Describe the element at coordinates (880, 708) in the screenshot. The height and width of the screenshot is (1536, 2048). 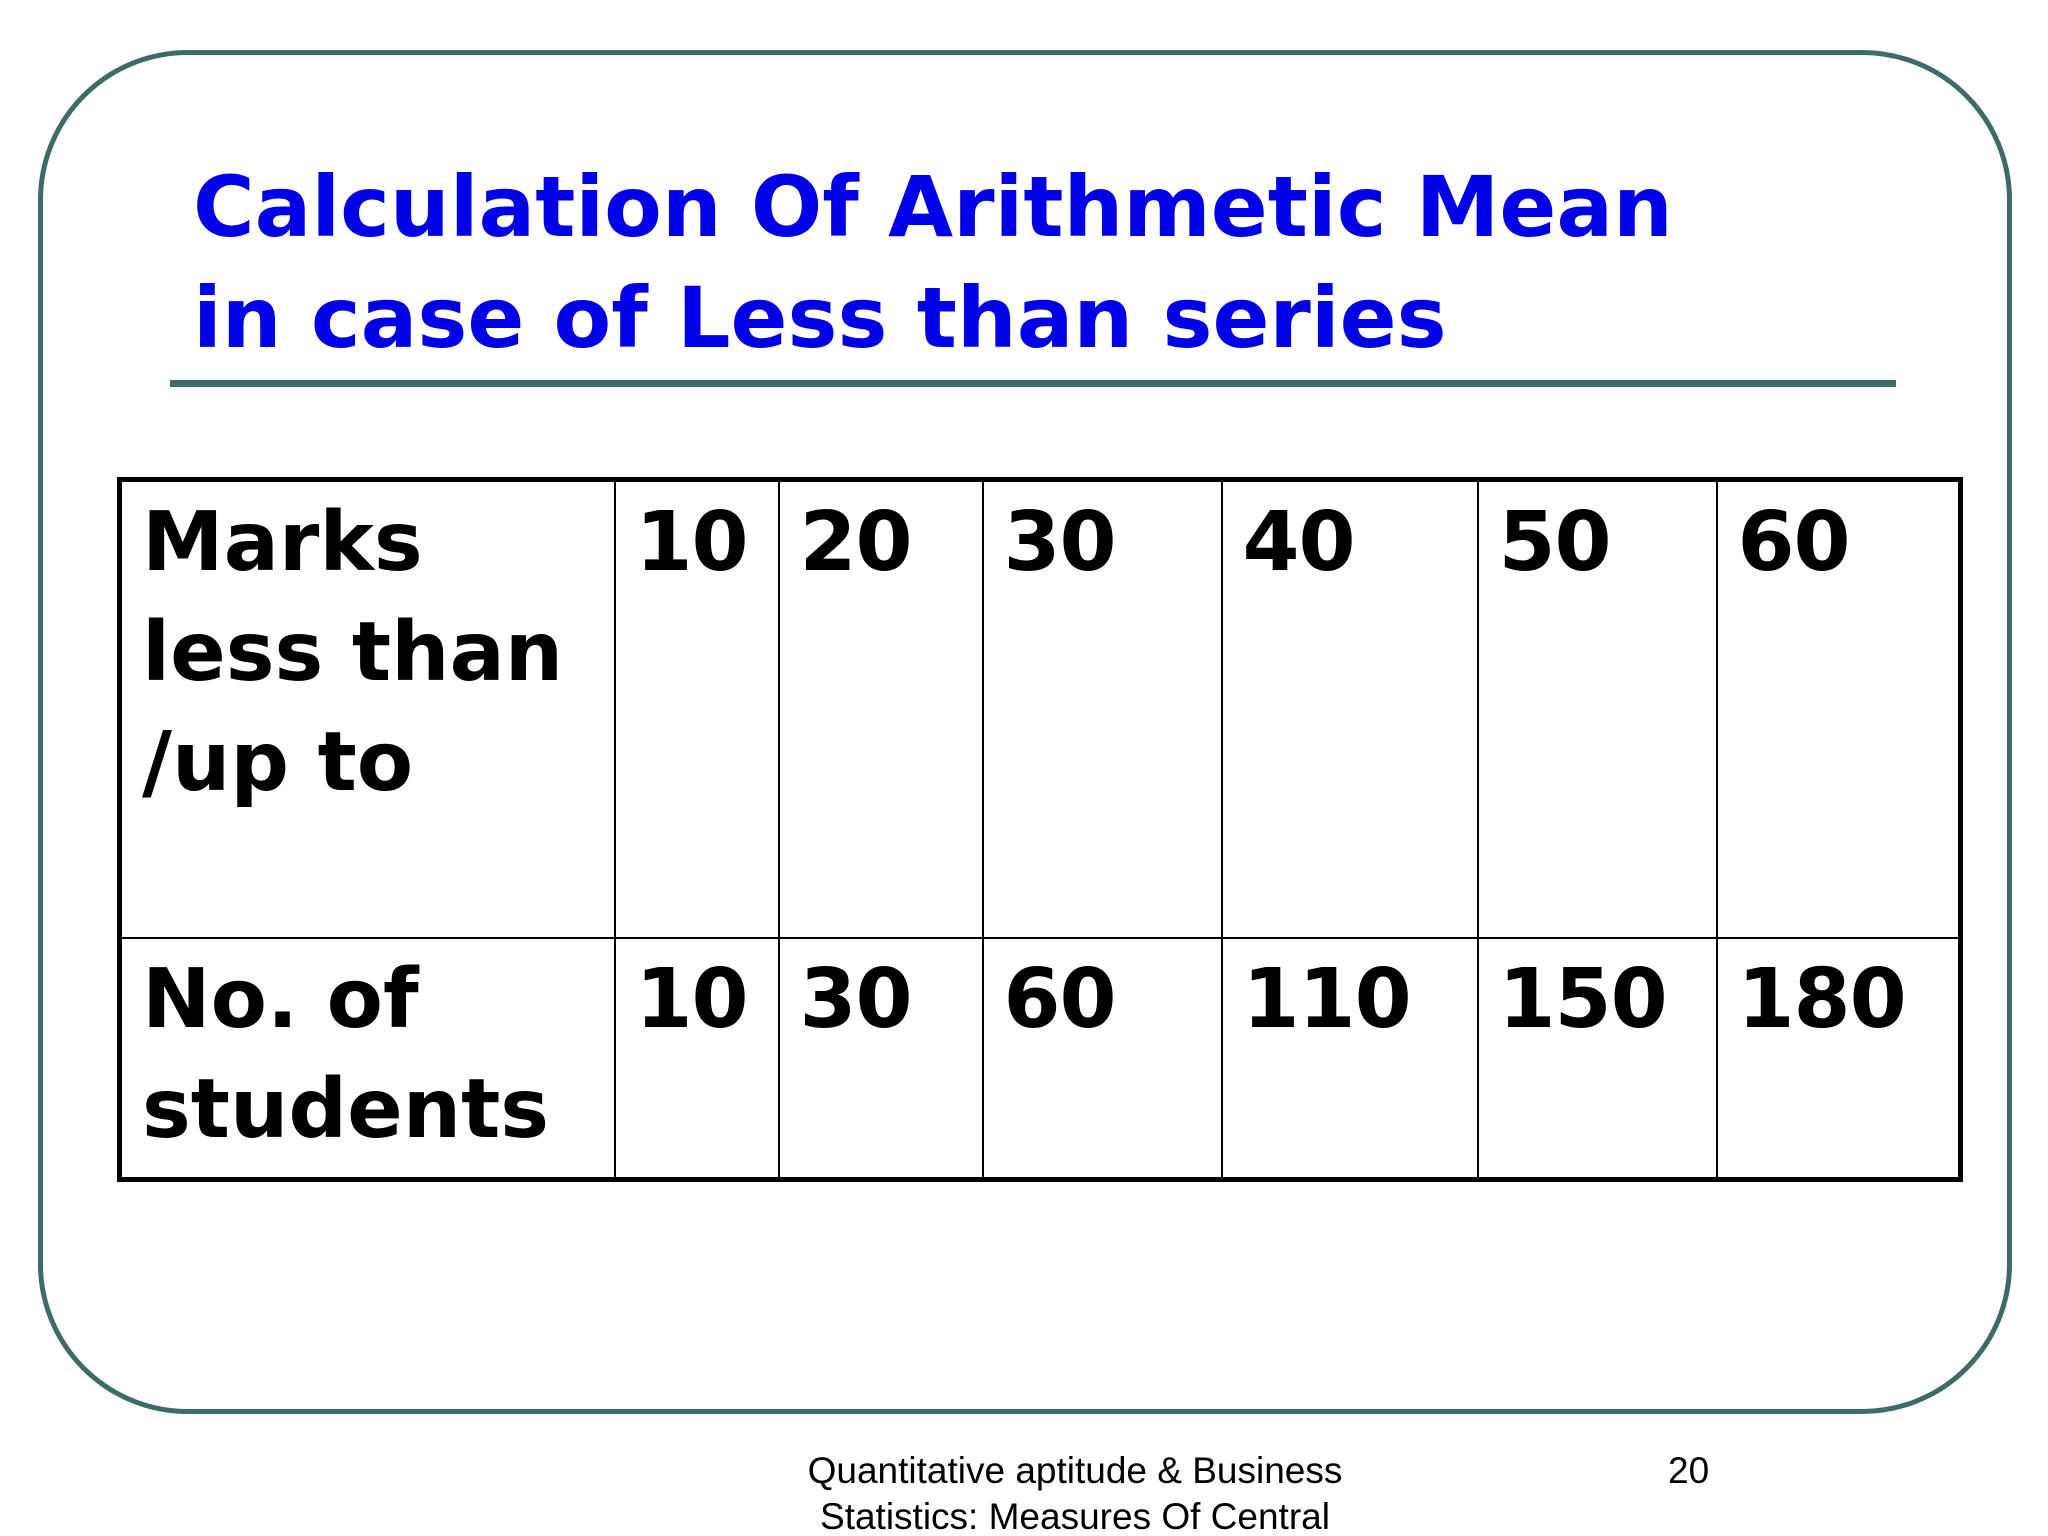
I see `table-cell: 20` at that location.